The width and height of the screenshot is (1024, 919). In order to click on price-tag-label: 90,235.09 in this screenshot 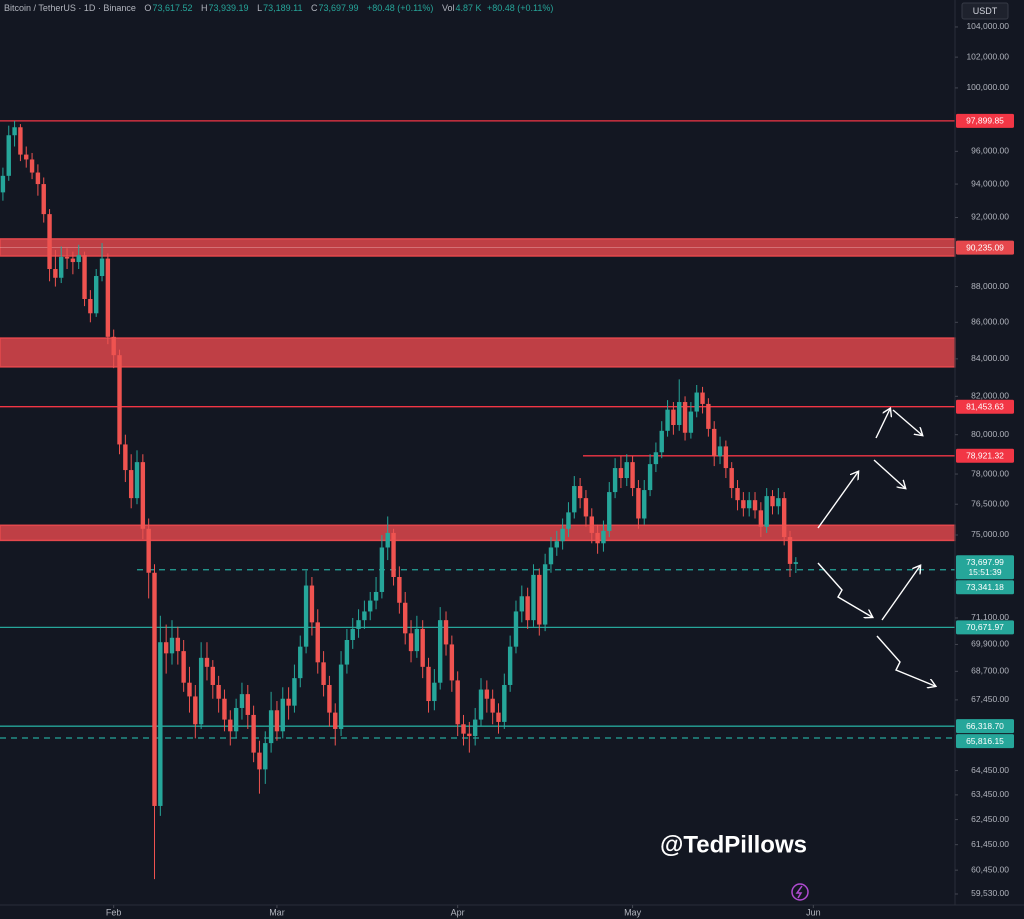, I will do `click(985, 247)`.